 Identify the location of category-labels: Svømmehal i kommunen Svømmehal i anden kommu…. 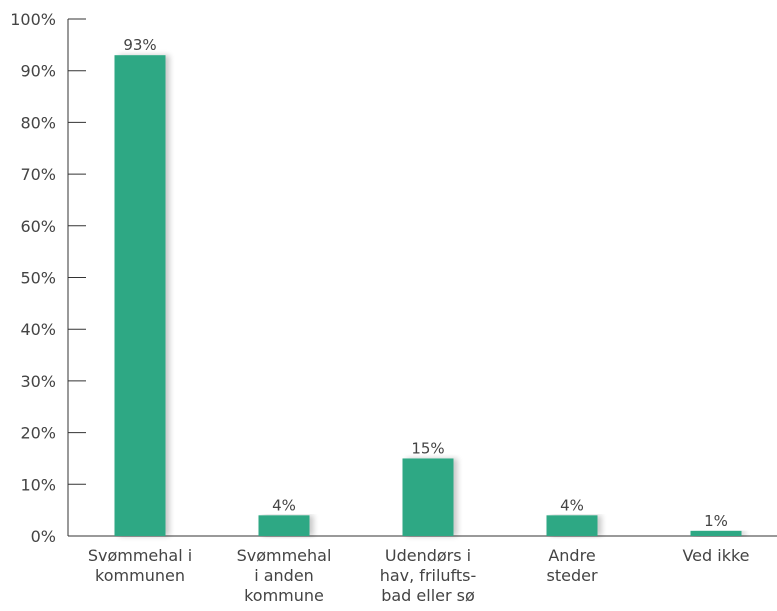
(419, 575).